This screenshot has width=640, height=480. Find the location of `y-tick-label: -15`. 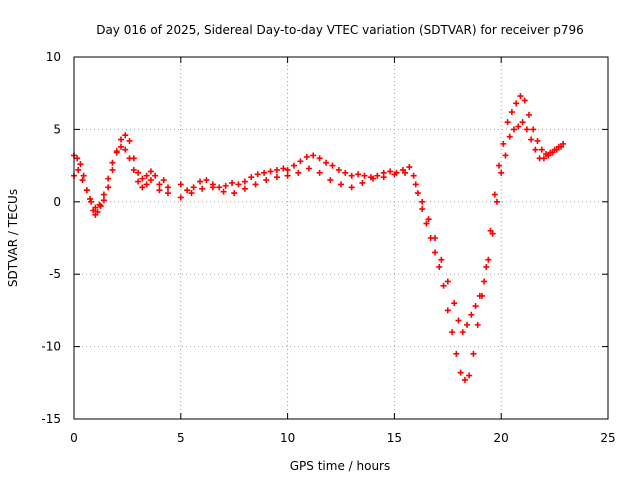

y-tick-label: -15 is located at coordinates (51, 419).